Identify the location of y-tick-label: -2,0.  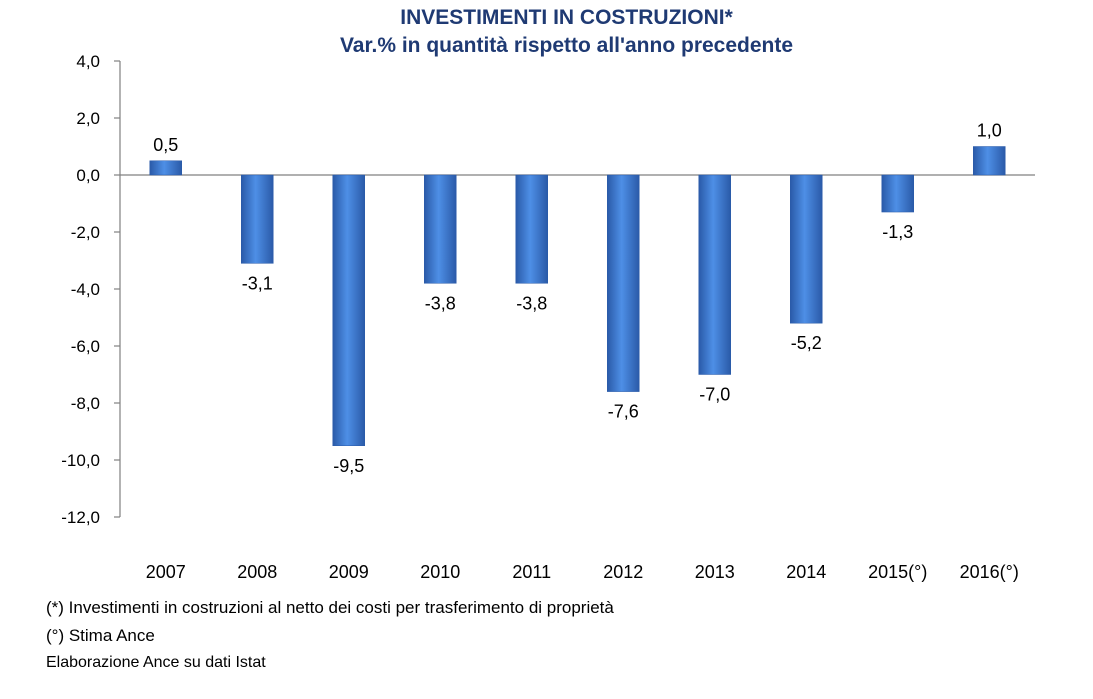
(85, 232).